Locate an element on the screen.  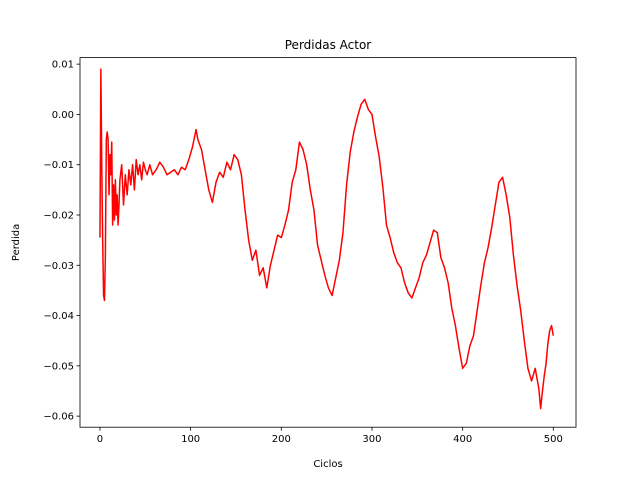
x-tick-label: 300 is located at coordinates (371, 439).